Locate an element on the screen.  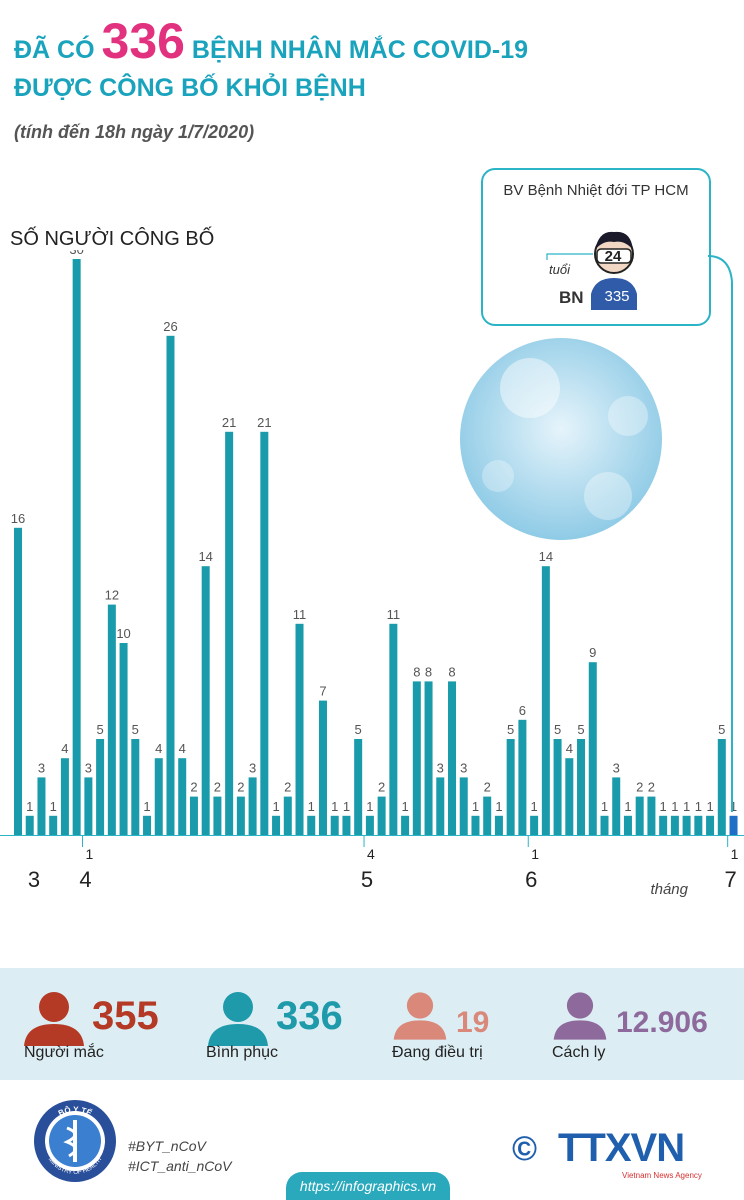
title-line2: ĐƯỢC CÔNG BỐ KHỎI BỆNH is located at coordinates (190, 88).